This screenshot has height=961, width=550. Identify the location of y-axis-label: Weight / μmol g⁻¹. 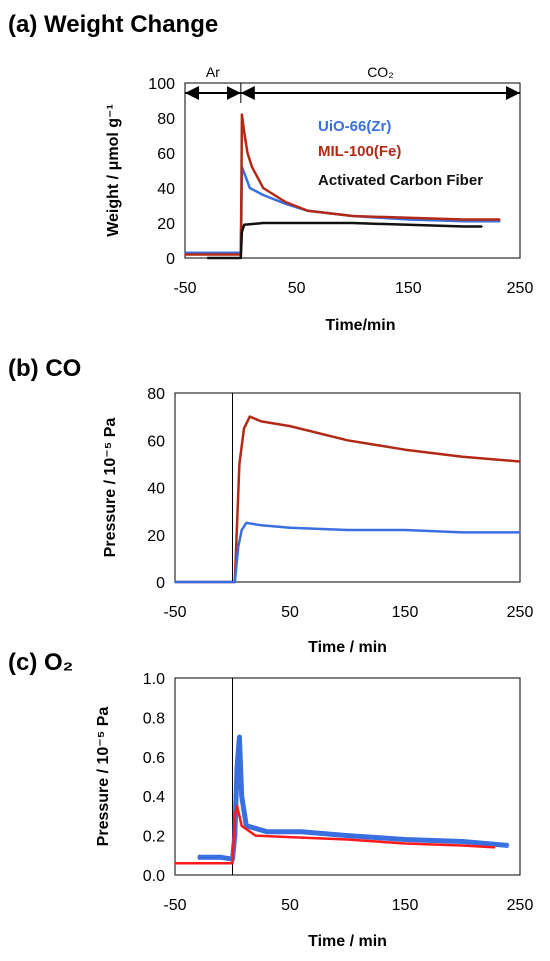
(113, 170).